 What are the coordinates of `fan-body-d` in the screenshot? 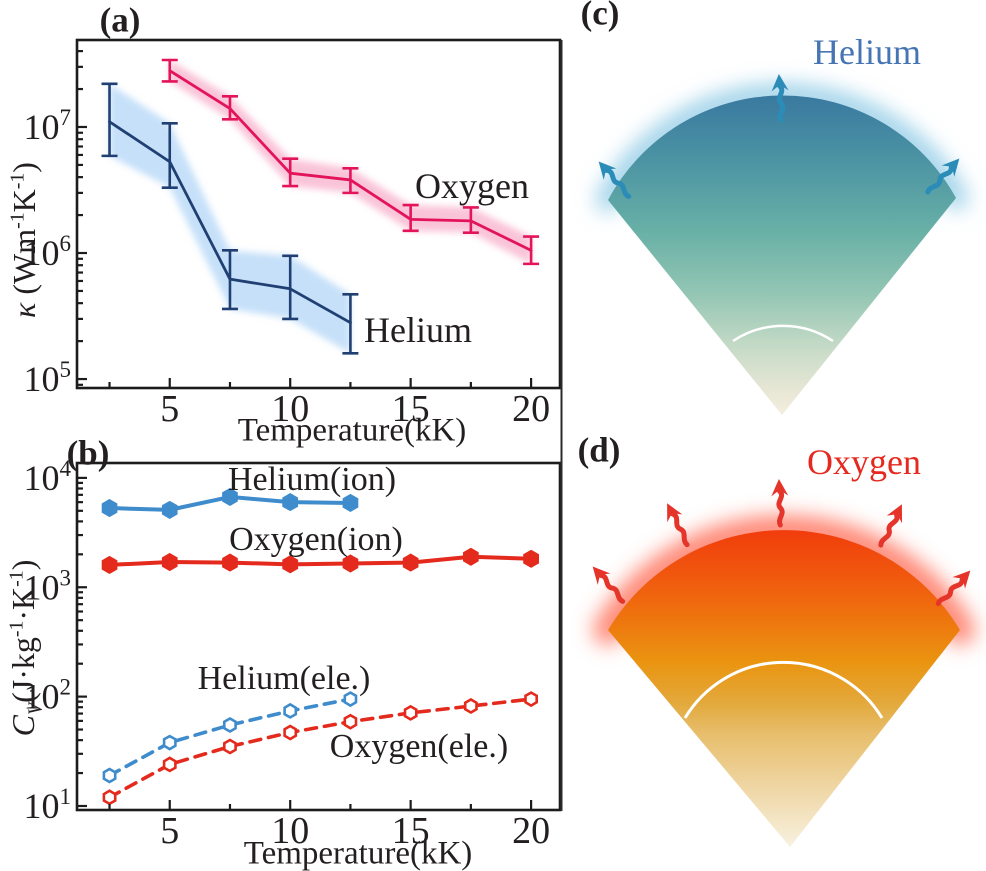 It's located at (784, 688).